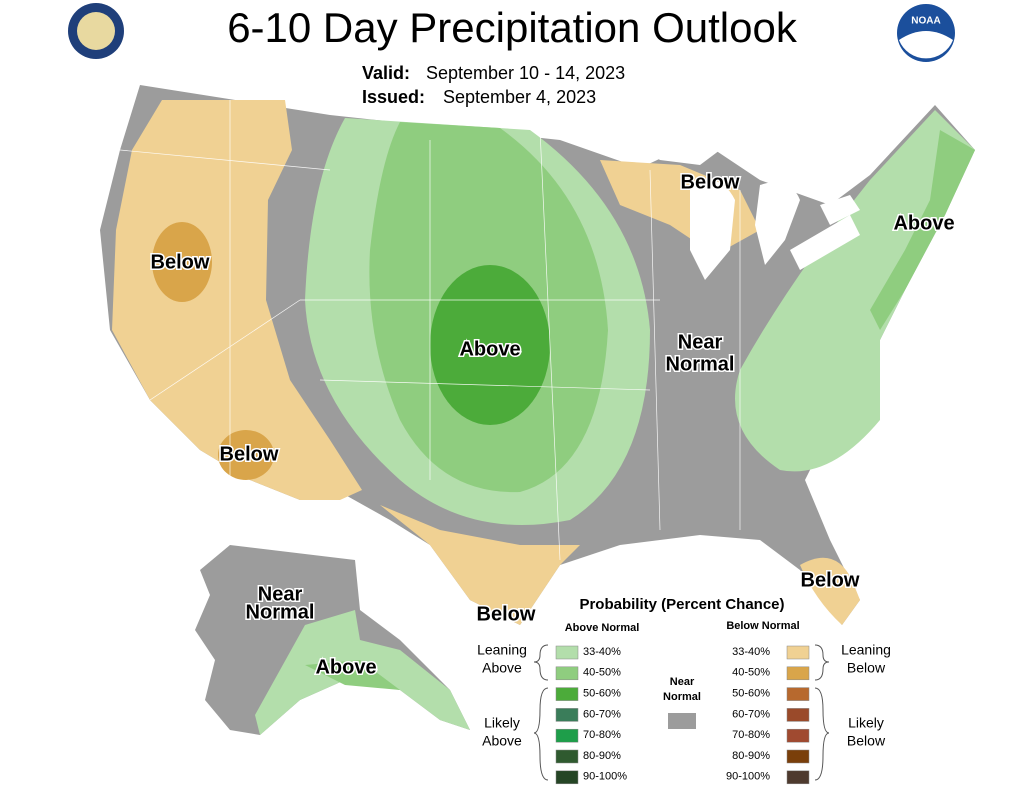 The image size is (1024, 792). I want to click on legend-braces, so click(681, 712).